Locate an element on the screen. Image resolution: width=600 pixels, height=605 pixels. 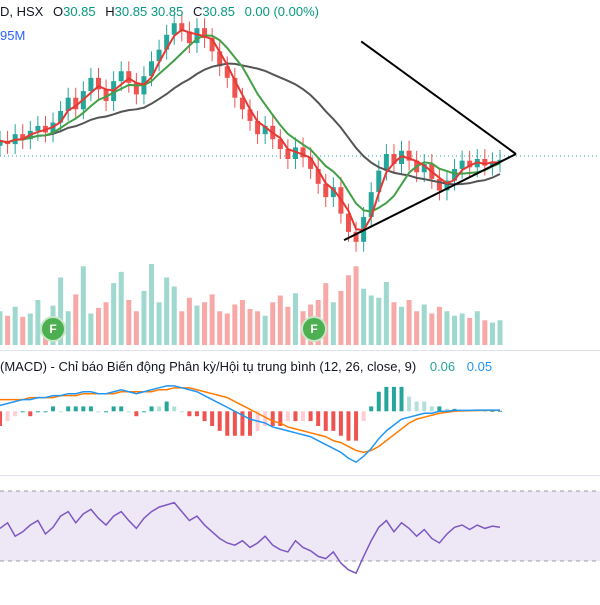
rsi-line is located at coordinates (250, 538).